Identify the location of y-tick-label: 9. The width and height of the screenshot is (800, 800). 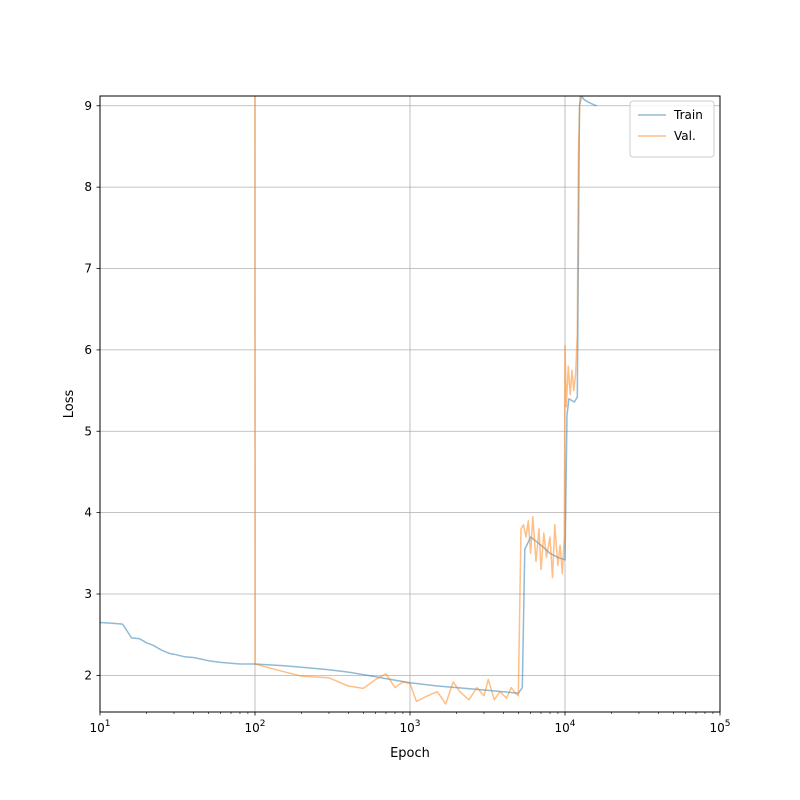
(88, 106).